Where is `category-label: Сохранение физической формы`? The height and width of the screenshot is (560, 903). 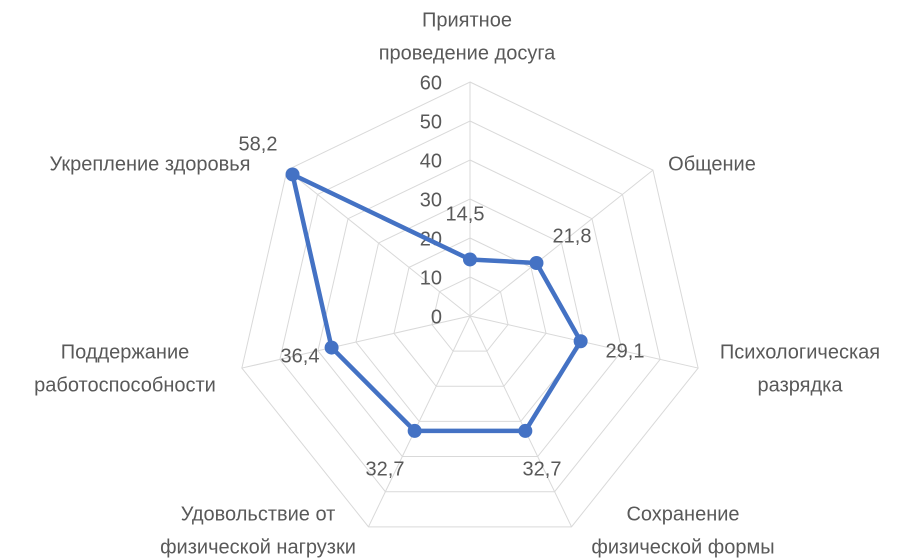 category-label: Сохранение физической формы is located at coordinates (682, 531).